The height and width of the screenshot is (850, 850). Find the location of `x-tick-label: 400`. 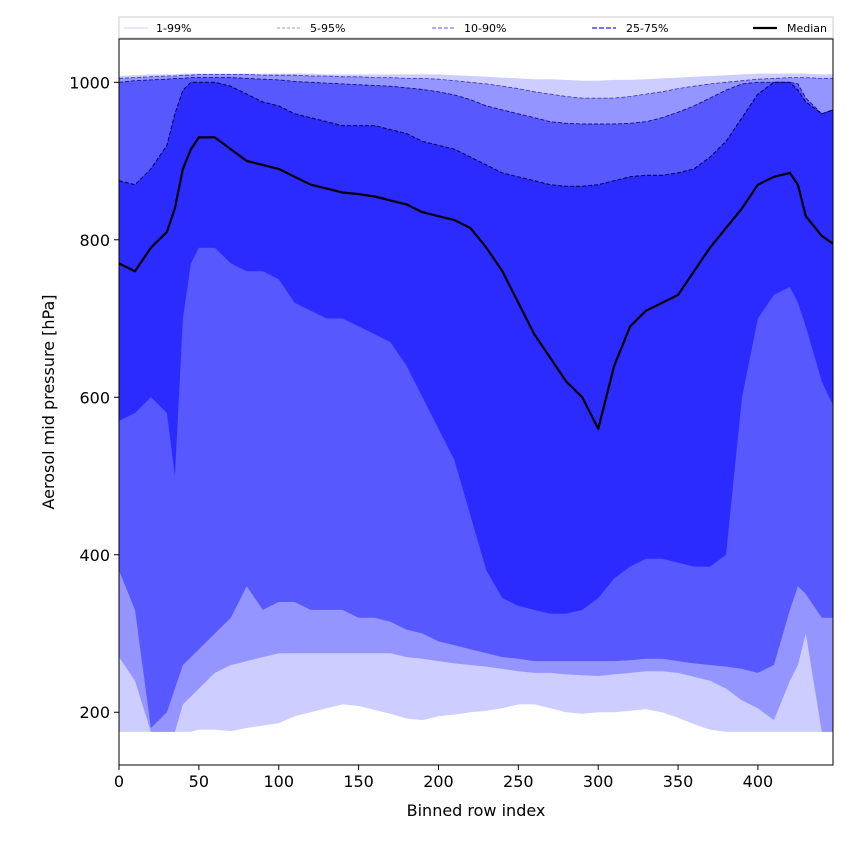

x-tick-label: 400 is located at coordinates (758, 781).